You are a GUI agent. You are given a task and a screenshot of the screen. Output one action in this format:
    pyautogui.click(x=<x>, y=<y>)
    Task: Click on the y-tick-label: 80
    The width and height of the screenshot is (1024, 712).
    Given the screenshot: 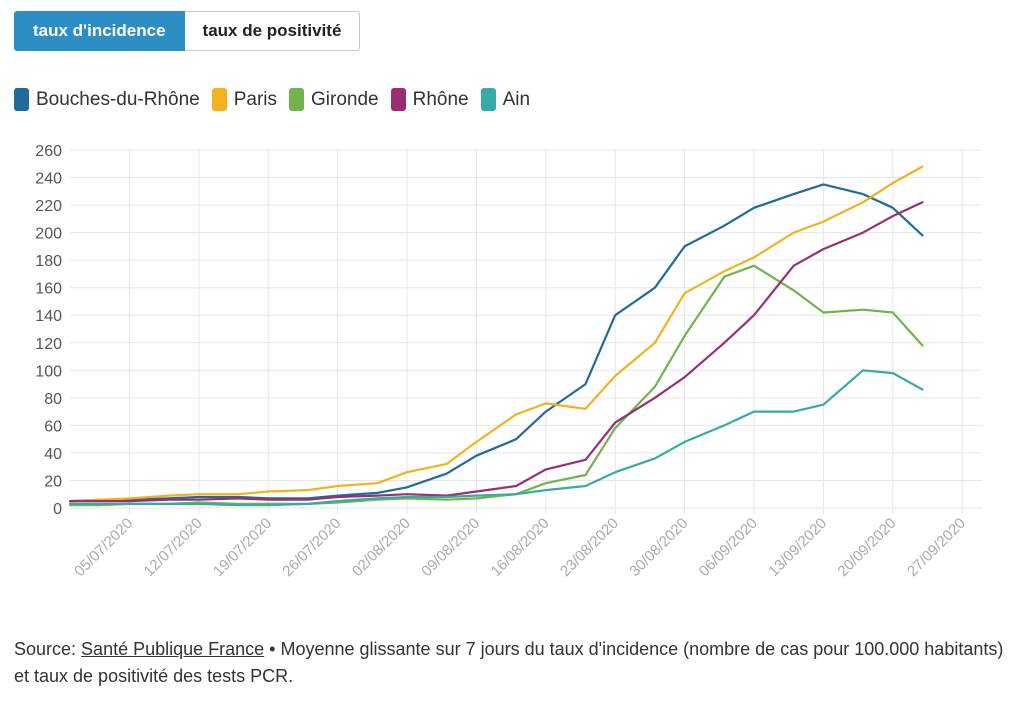 What is the action you would take?
    pyautogui.click(x=53, y=399)
    